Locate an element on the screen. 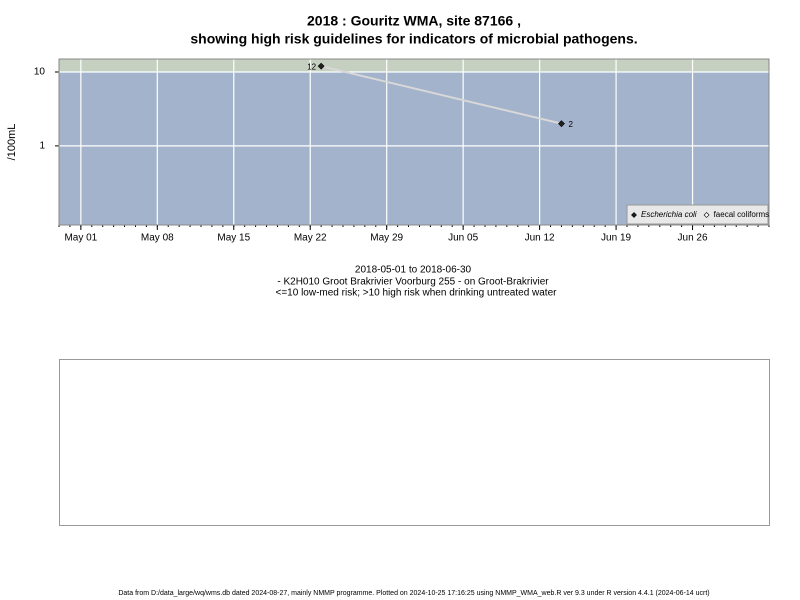 Image resolution: width=800 pixels, height=600 pixels. high-risk-band is located at coordinates (414, 66).